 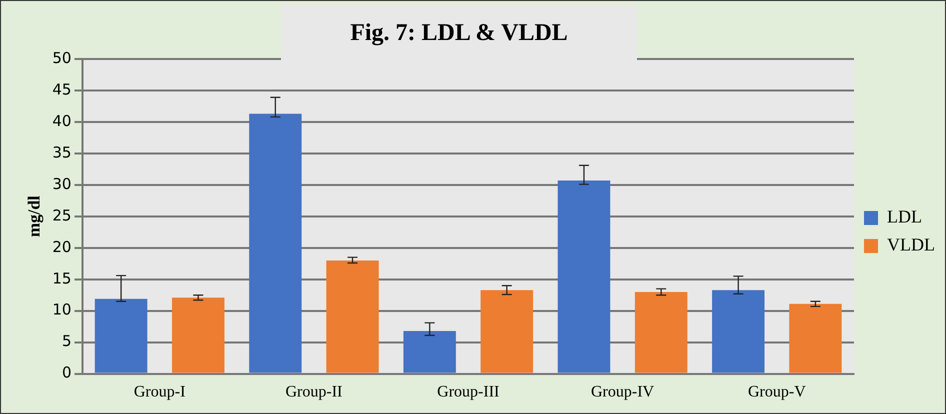 I want to click on y-tick-label: 5, so click(x=67, y=341).